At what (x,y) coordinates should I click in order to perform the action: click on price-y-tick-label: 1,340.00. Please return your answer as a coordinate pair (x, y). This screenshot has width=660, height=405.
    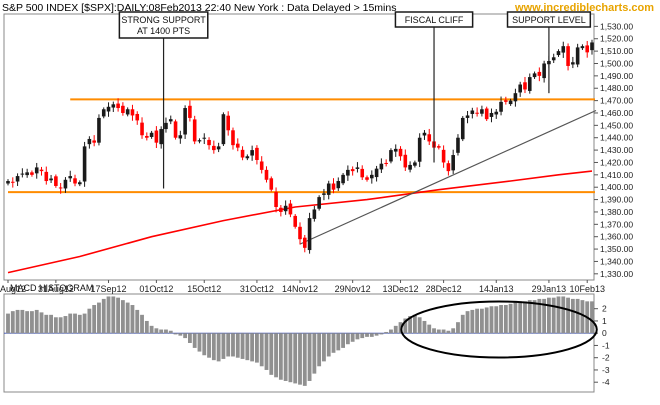
    Looking at the image, I should click on (616, 261).